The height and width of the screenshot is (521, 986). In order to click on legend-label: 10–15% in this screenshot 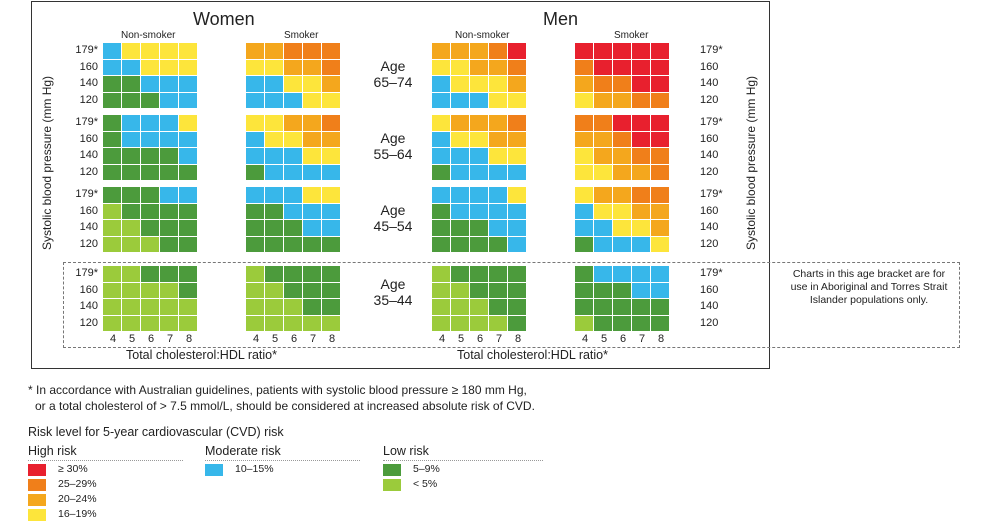, I will do `click(254, 469)`.